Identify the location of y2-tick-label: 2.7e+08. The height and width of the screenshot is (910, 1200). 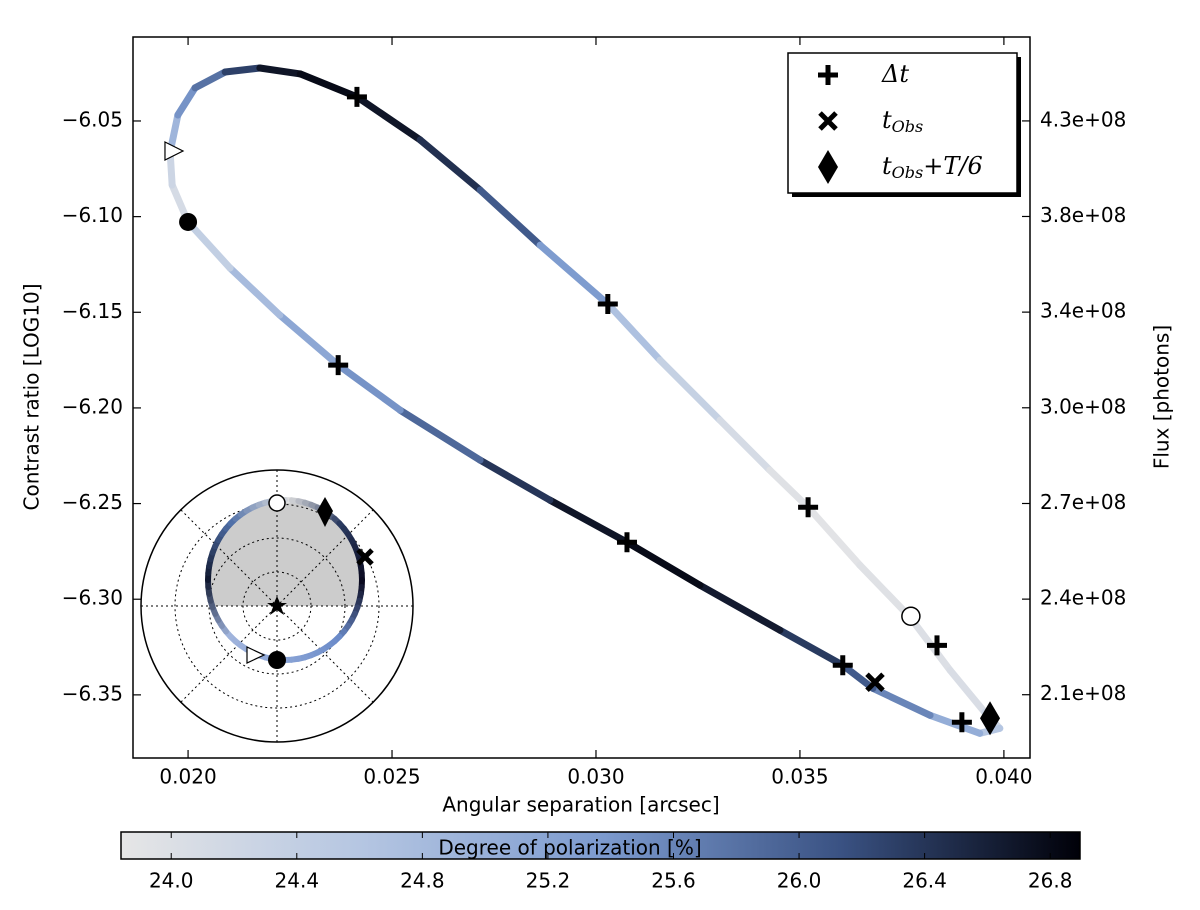
(1083, 502).